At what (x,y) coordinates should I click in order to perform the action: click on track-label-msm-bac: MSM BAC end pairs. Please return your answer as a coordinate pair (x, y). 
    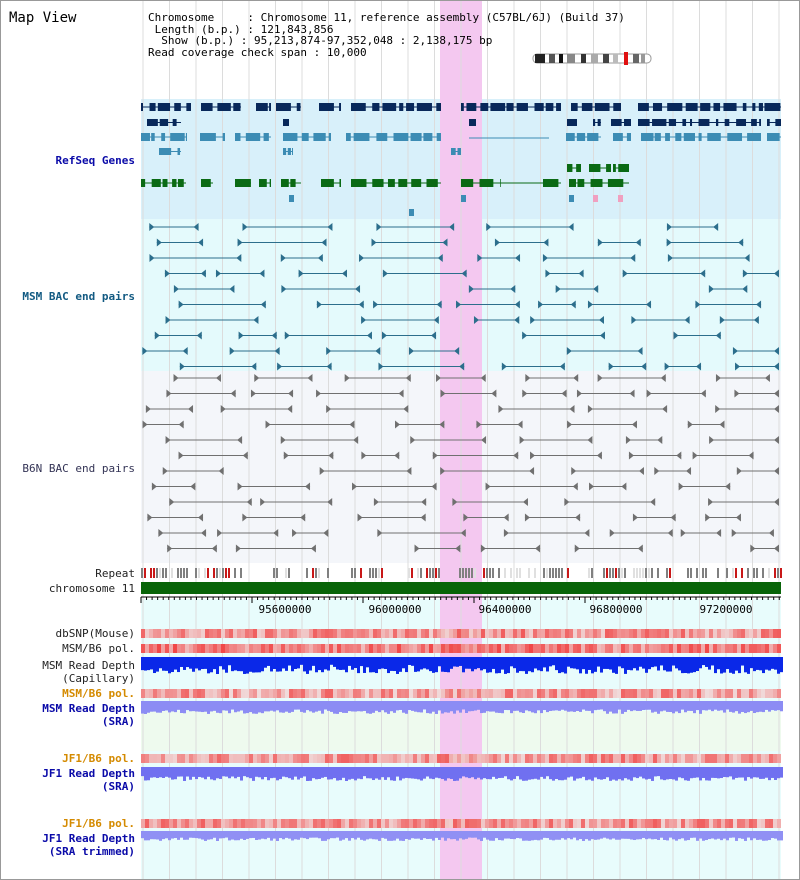
    Looking at the image, I should click on (78, 296).